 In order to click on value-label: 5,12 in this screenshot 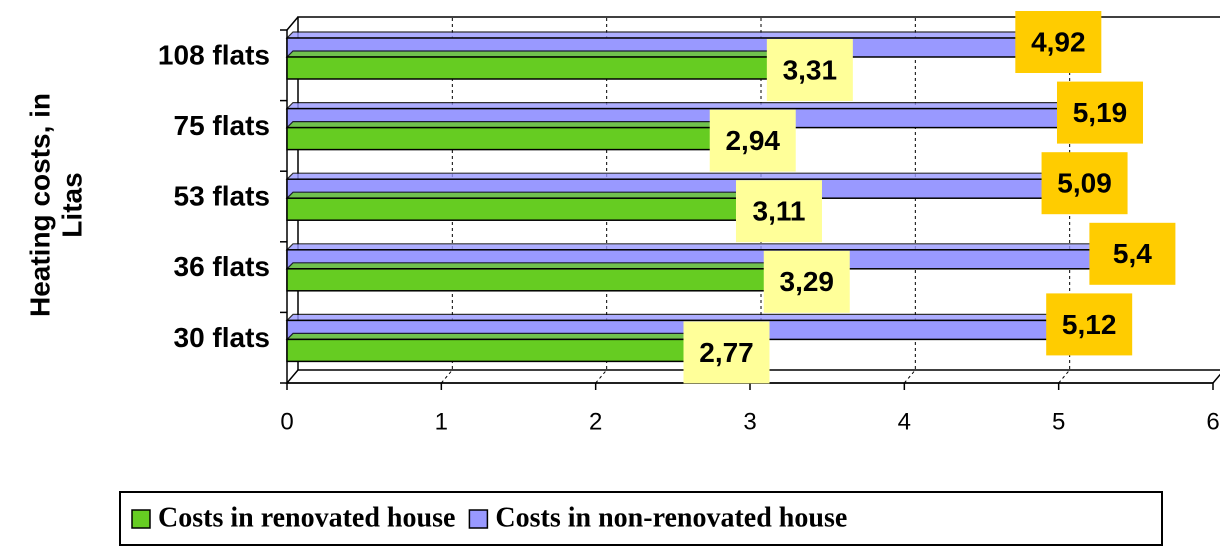, I will do `click(1089, 324)`.